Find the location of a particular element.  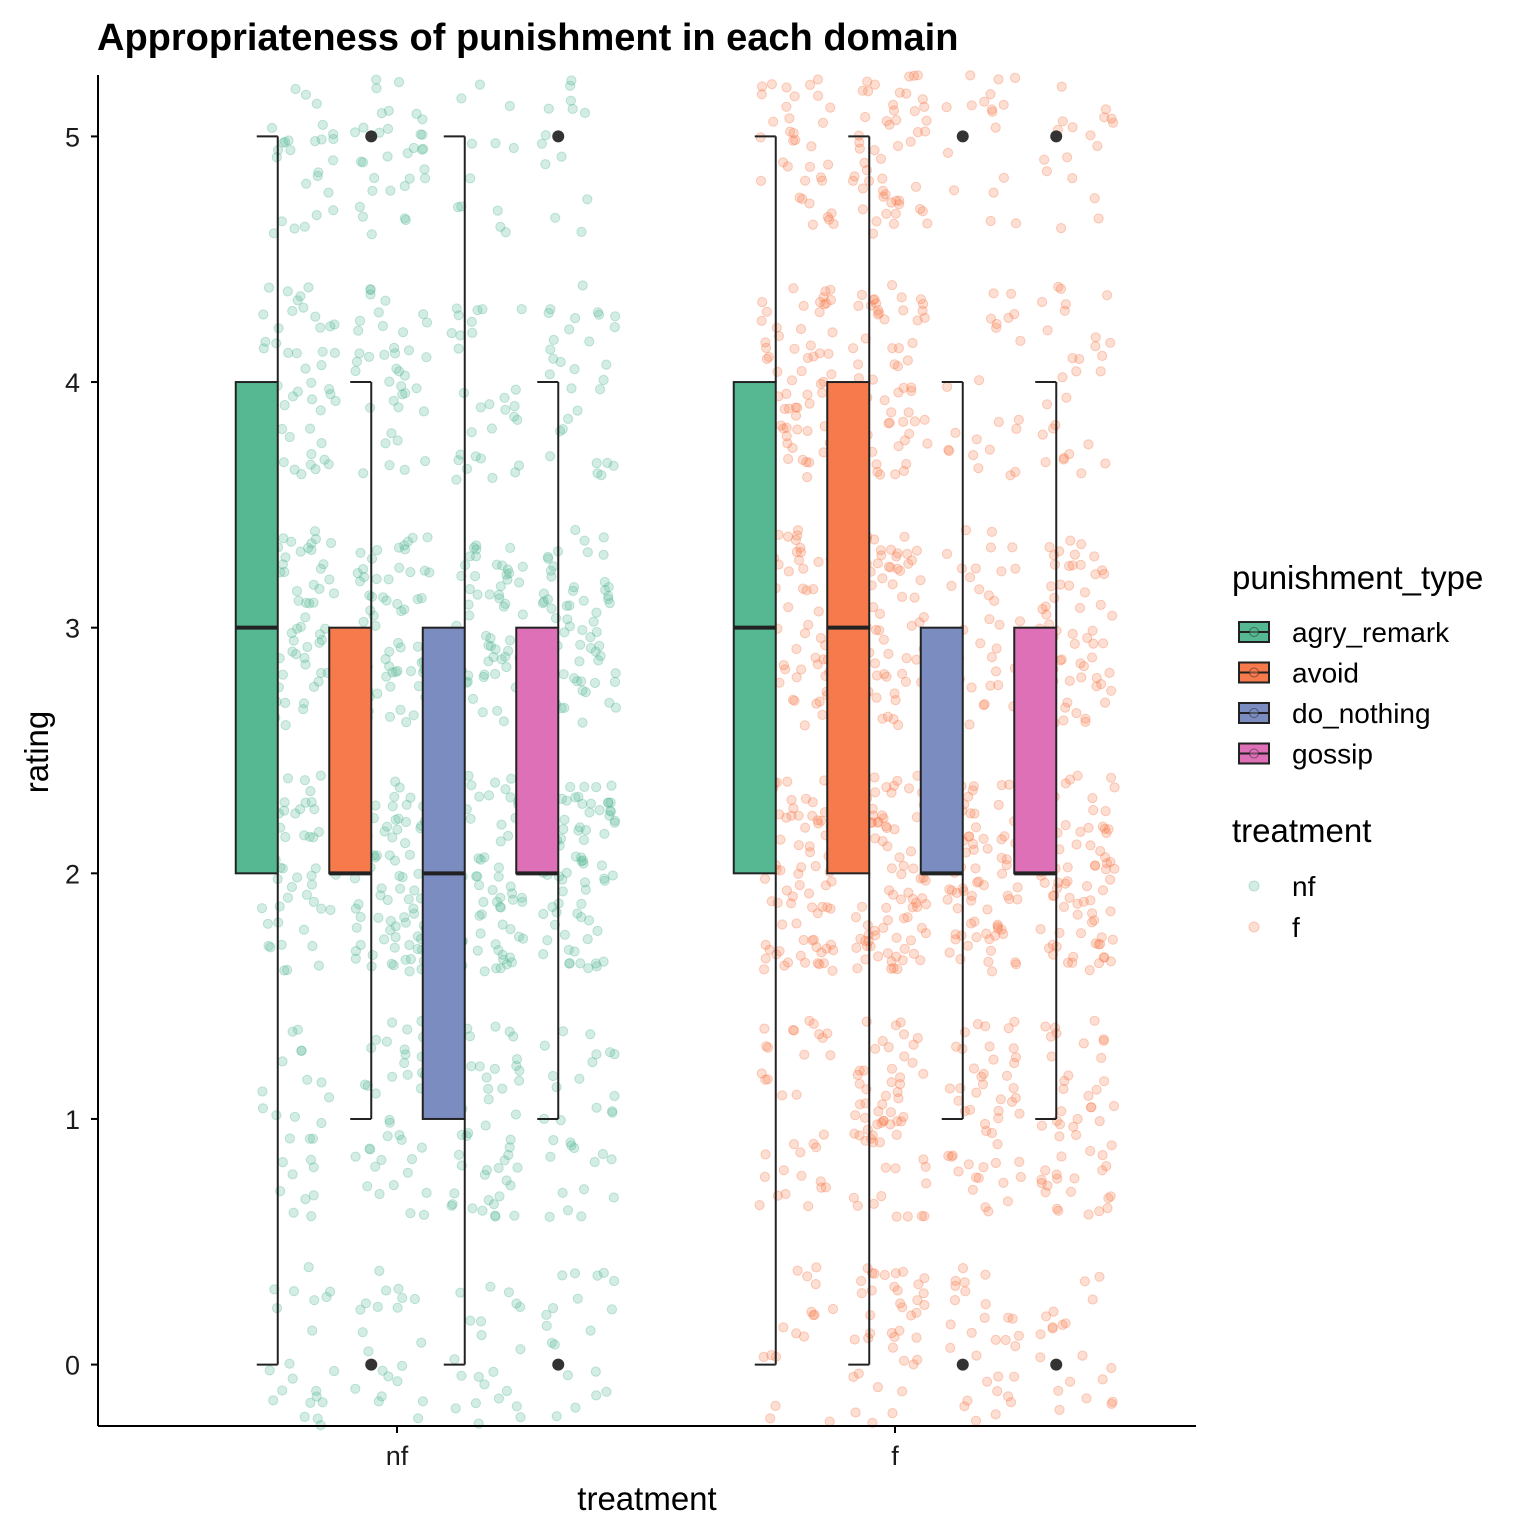

box-nf-avoid is located at coordinates (353, 750).